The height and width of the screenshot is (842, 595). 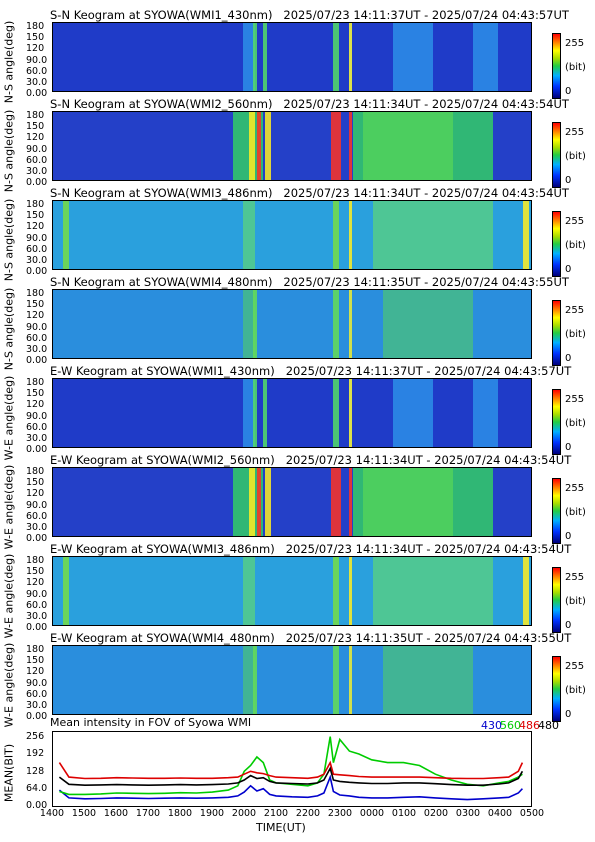 What do you see at coordinates (276, 813) in the screenshot?
I see `mean-xtick: 2100` at bounding box center [276, 813].